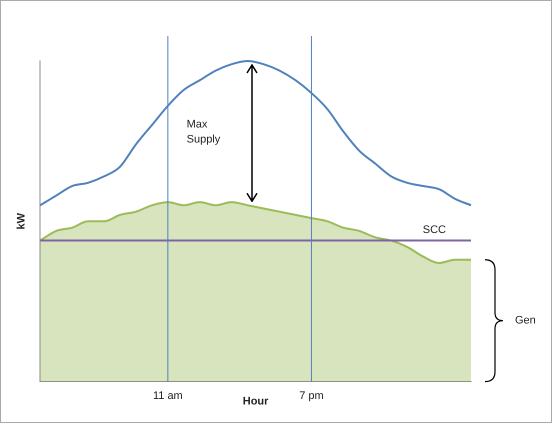 Image resolution: width=552 pixels, height=423 pixels. What do you see at coordinates (167, 396) in the screenshot?
I see `x-tick-label: 11 am` at bounding box center [167, 396].